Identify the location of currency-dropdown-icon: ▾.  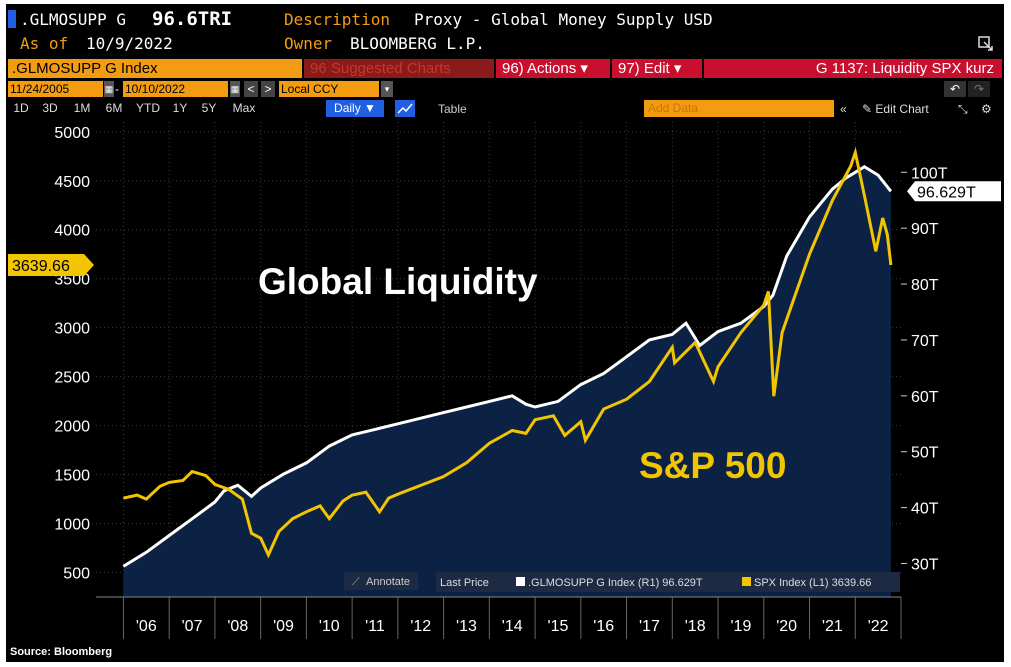
(387, 89).